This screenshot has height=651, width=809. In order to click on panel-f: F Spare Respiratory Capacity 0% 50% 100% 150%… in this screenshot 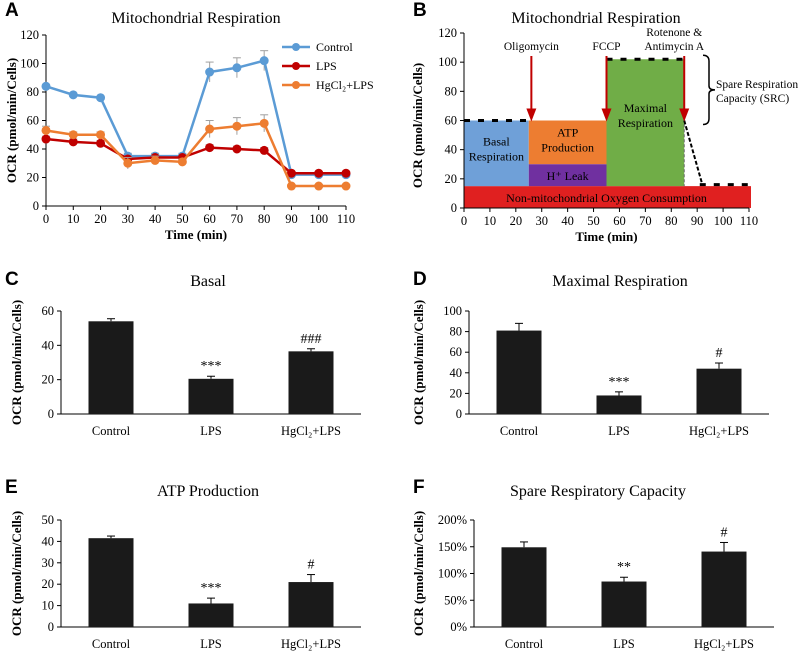, I will do `click(592, 564)`.